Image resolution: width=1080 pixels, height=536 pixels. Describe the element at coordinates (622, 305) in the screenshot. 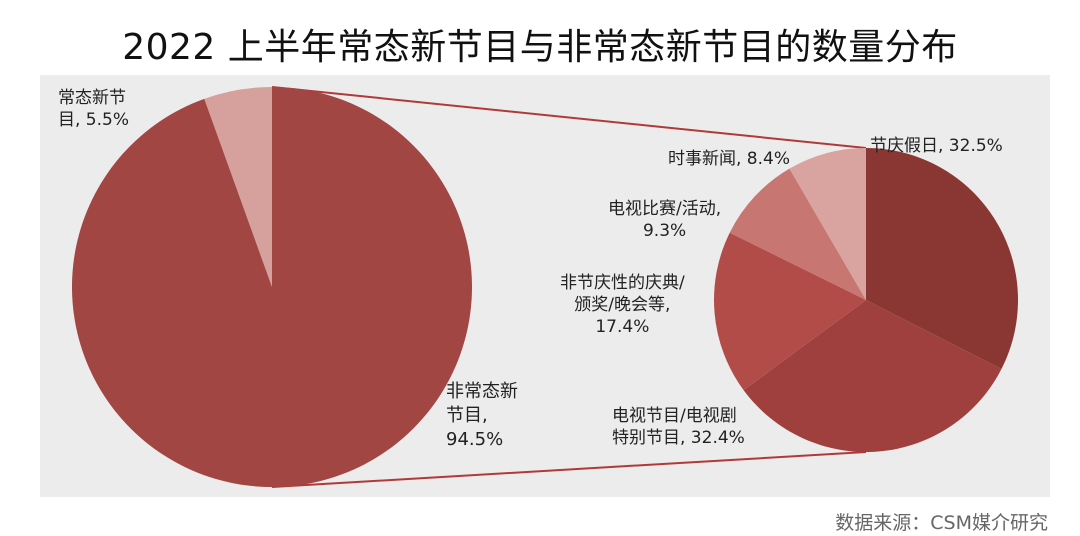

I see `label-feijieqing: 非节庆性的庆典/ 颁奖/晚会等, 17.4%` at that location.